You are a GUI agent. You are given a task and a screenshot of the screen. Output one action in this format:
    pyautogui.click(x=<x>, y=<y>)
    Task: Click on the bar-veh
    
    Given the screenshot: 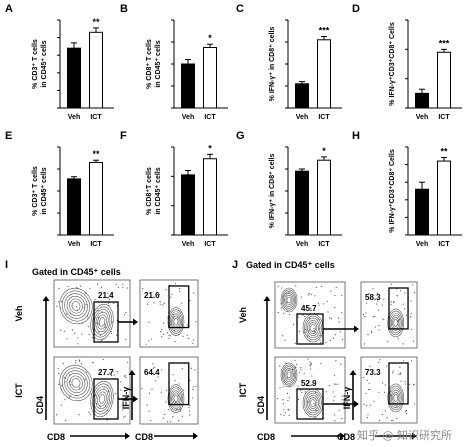 What is the action you would take?
    pyautogui.click(x=74, y=78)
    